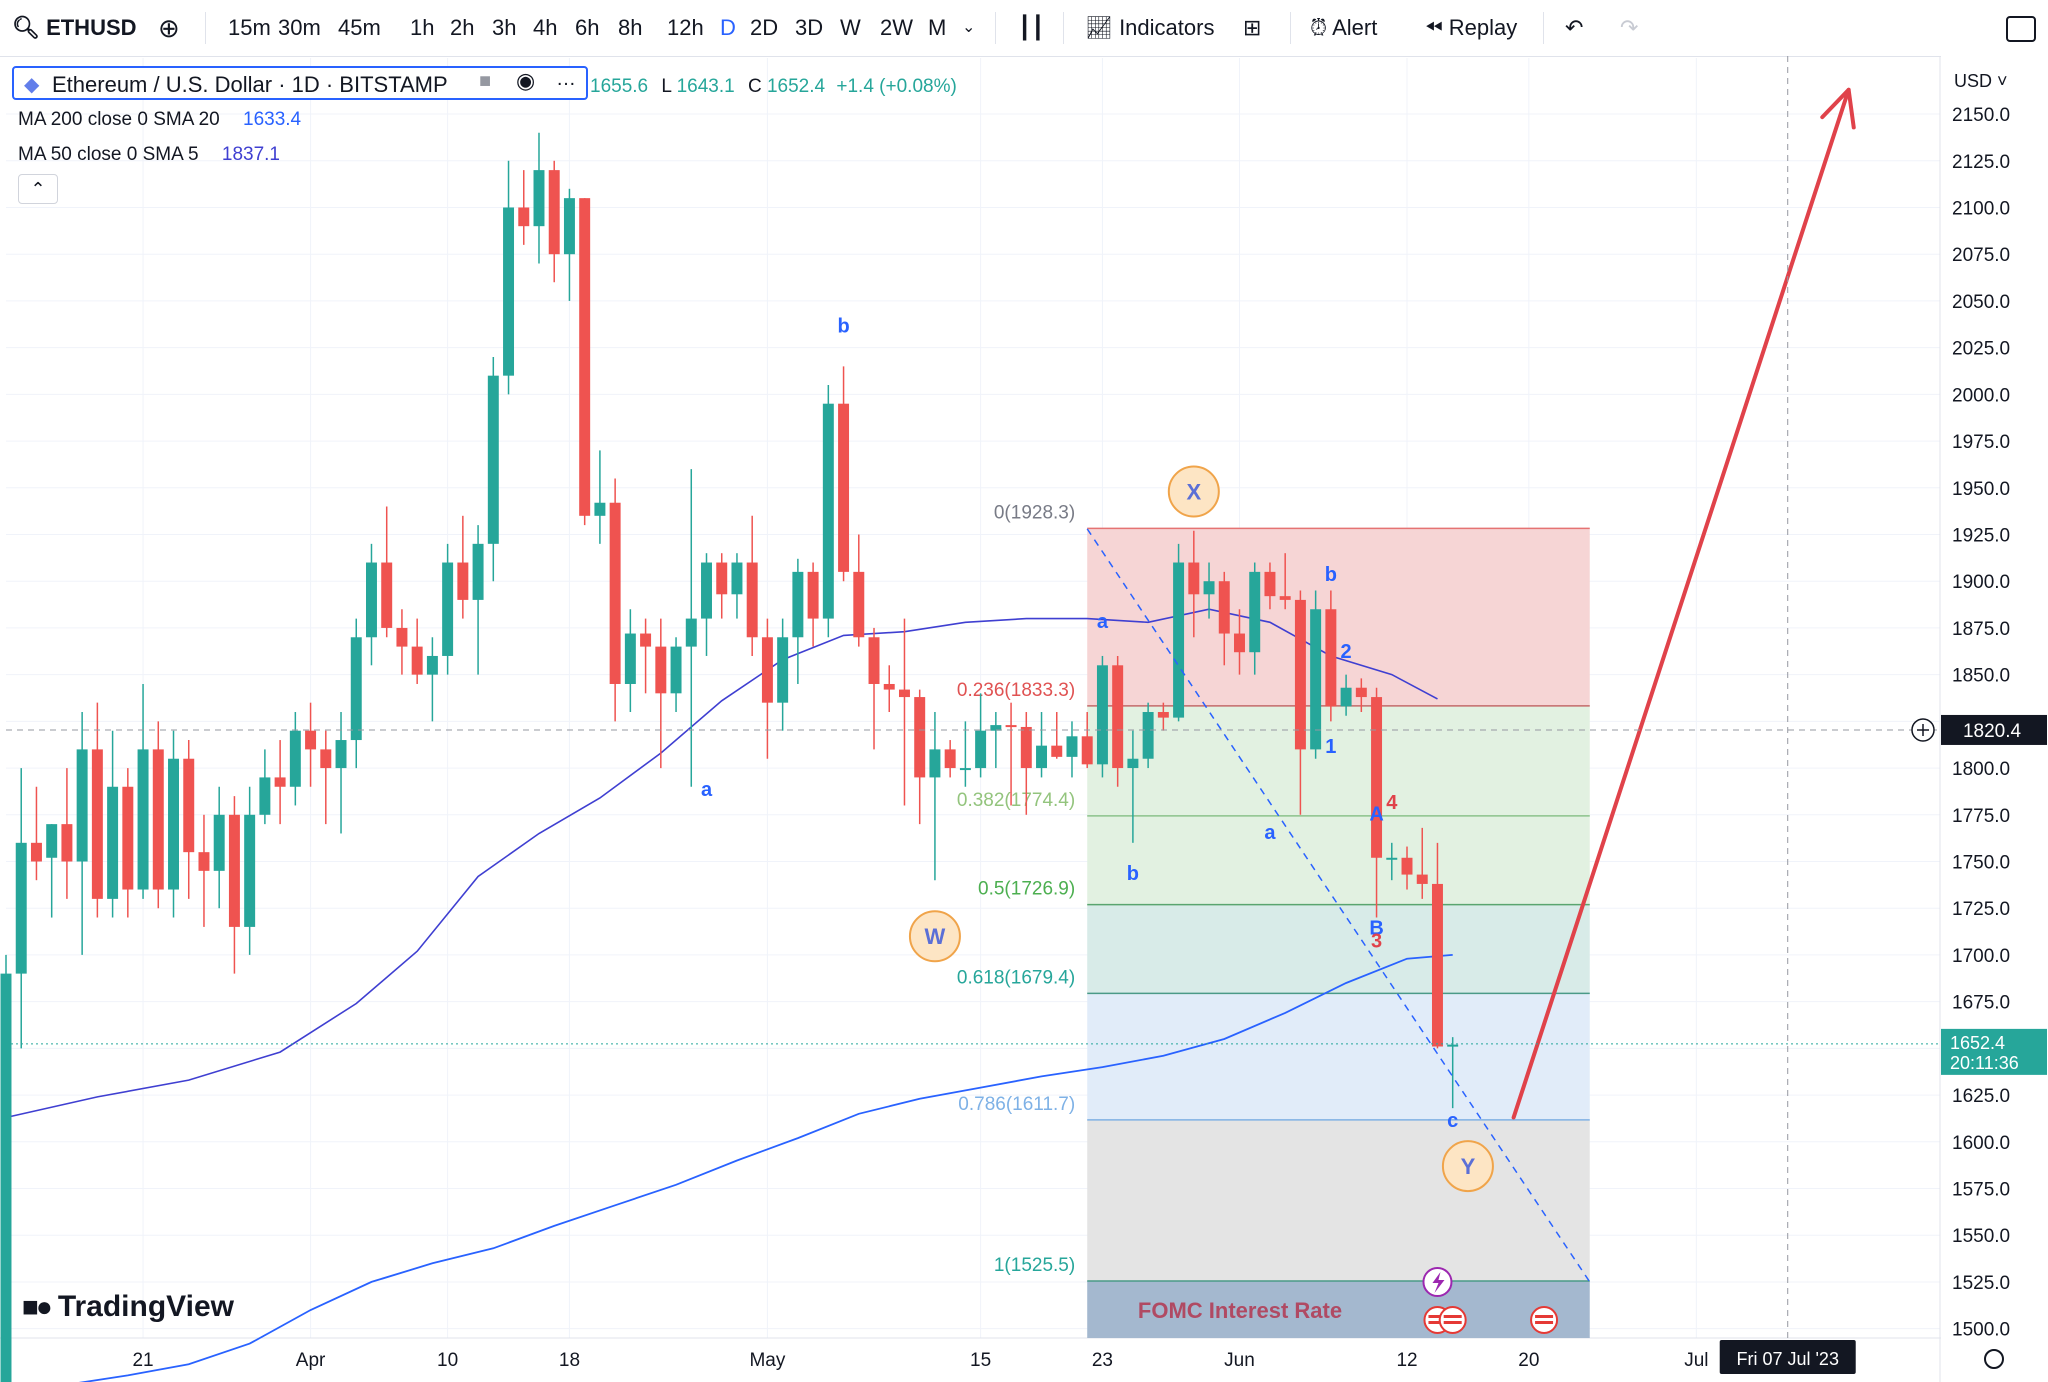  I want to click on fomc-label: FOMC Interest Rate, so click(1240, 1310).